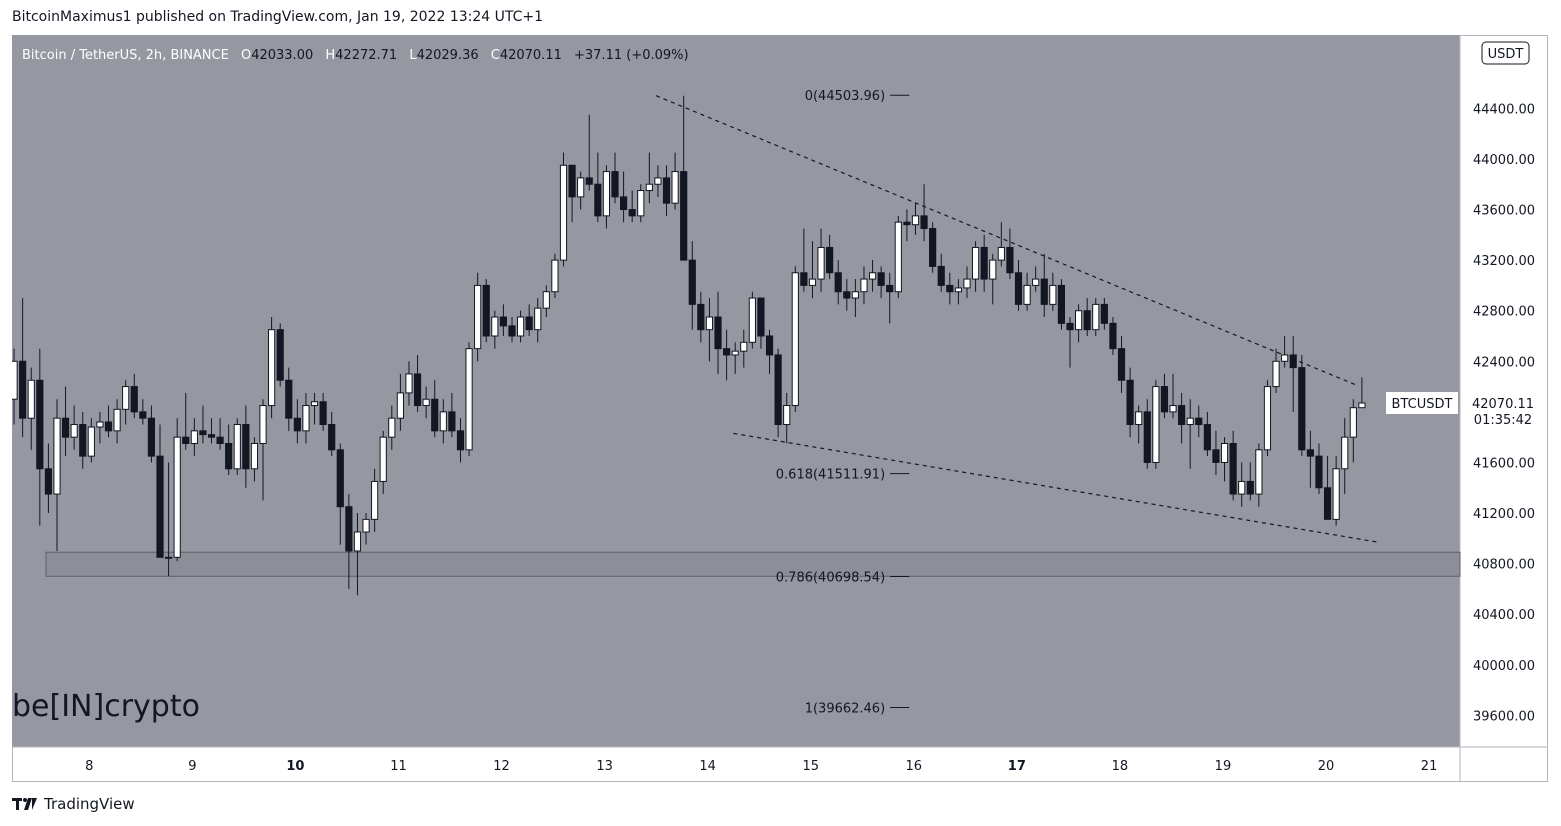 The image size is (1561, 826). What do you see at coordinates (1504, 615) in the screenshot?
I see `price-tick-label: 40400.00` at bounding box center [1504, 615].